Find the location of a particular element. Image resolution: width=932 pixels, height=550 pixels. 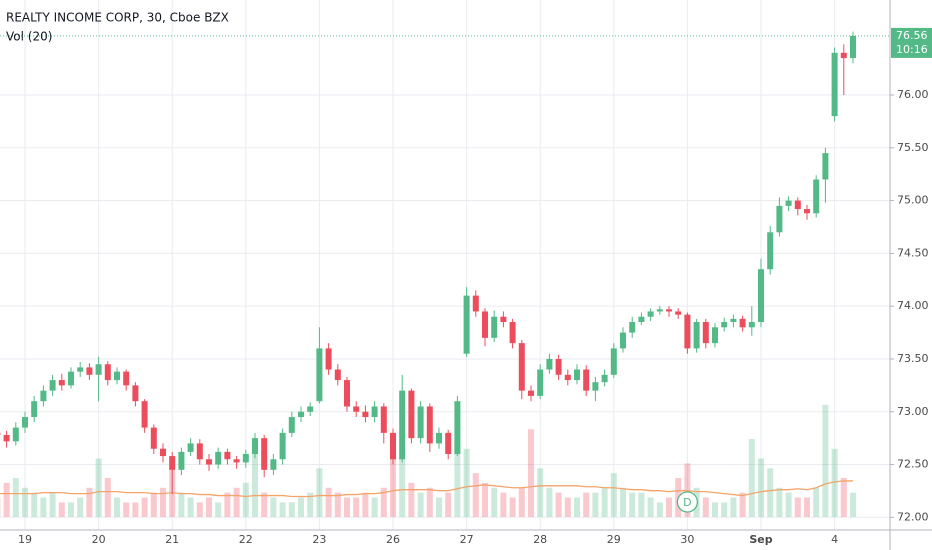

dividend-marker-label: D is located at coordinates (687, 502).